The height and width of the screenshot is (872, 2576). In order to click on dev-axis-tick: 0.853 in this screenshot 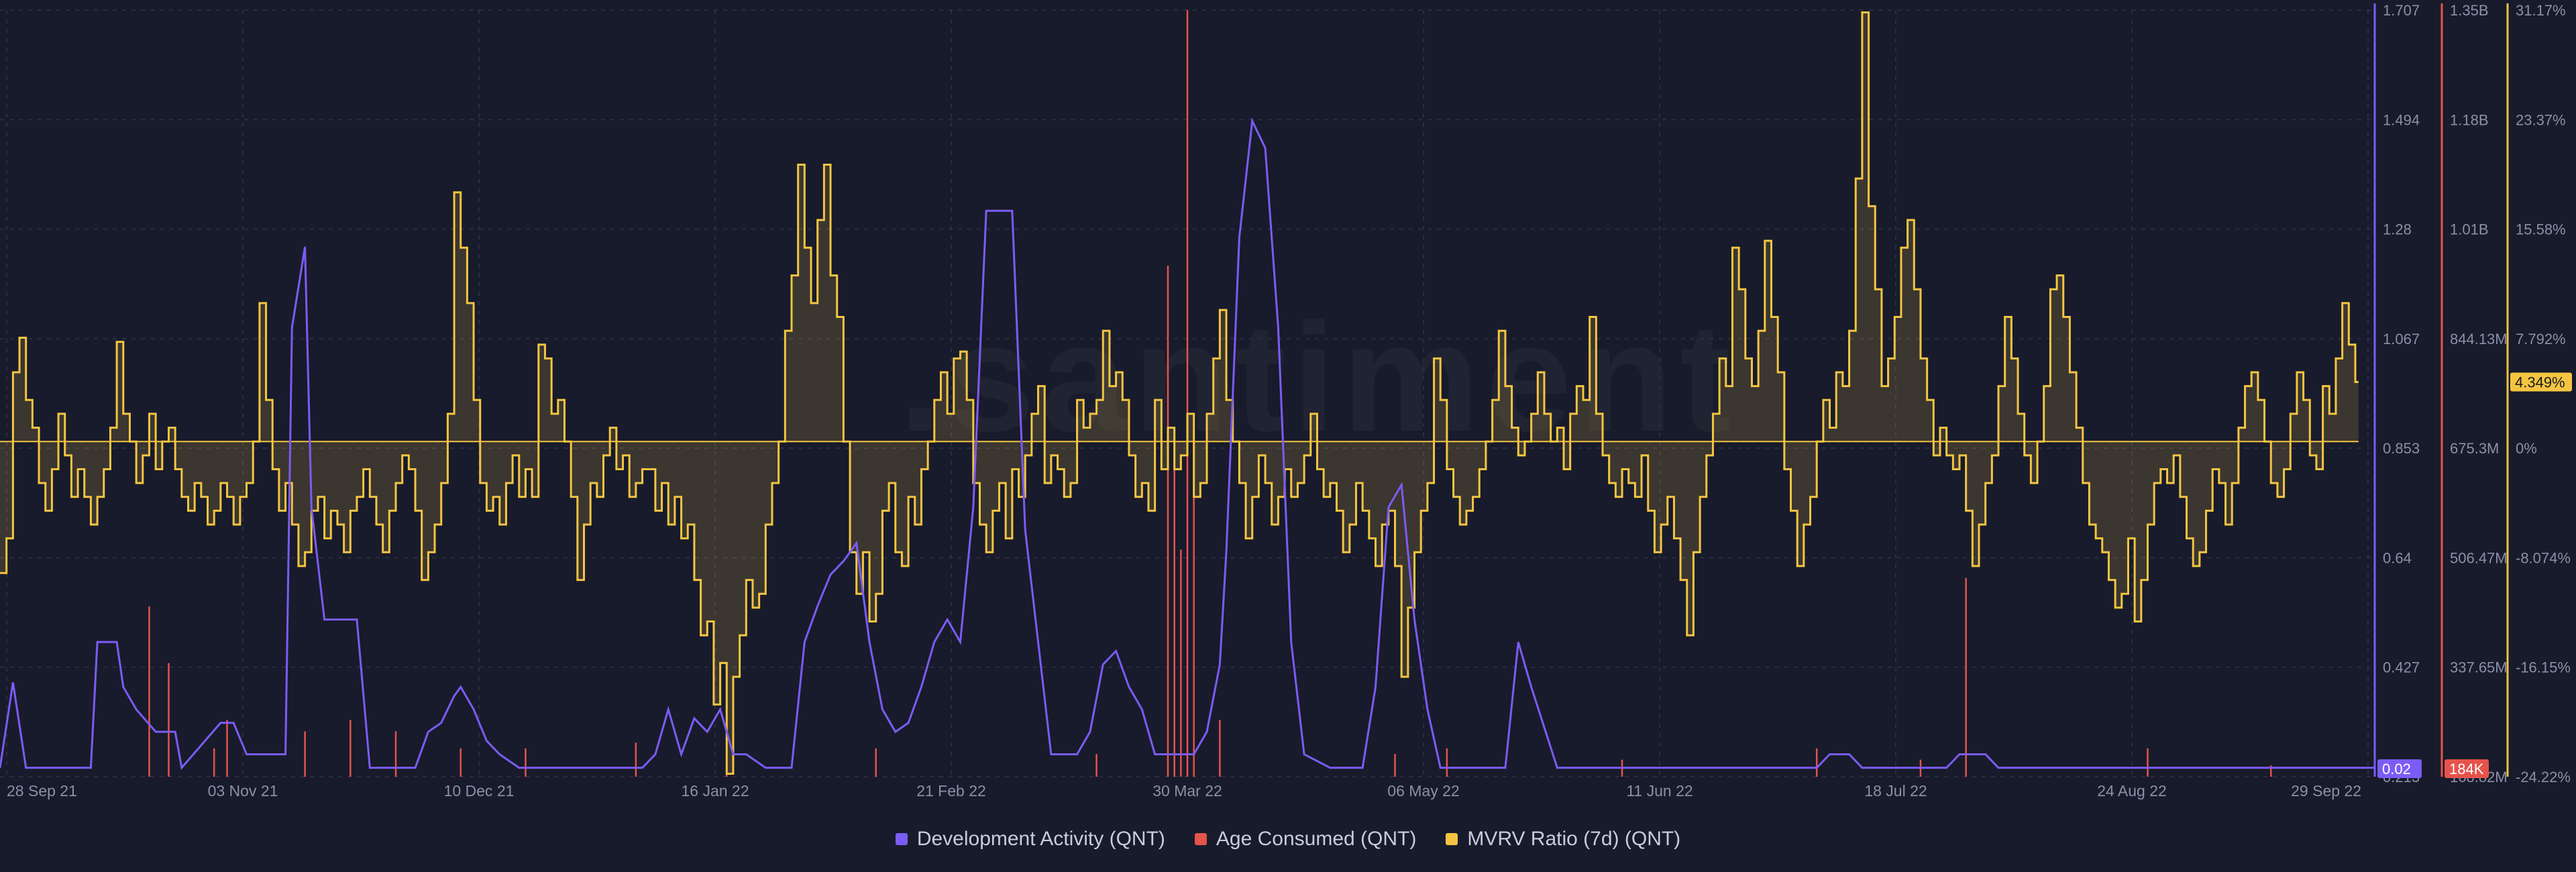, I will do `click(2401, 449)`.